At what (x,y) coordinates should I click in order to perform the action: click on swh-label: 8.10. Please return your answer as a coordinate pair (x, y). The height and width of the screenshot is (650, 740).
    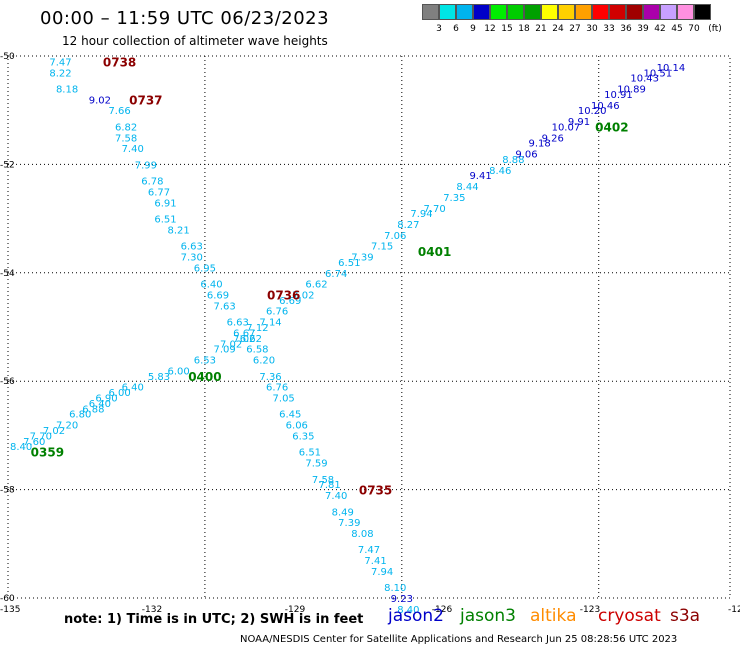
    Looking at the image, I should click on (395, 588).